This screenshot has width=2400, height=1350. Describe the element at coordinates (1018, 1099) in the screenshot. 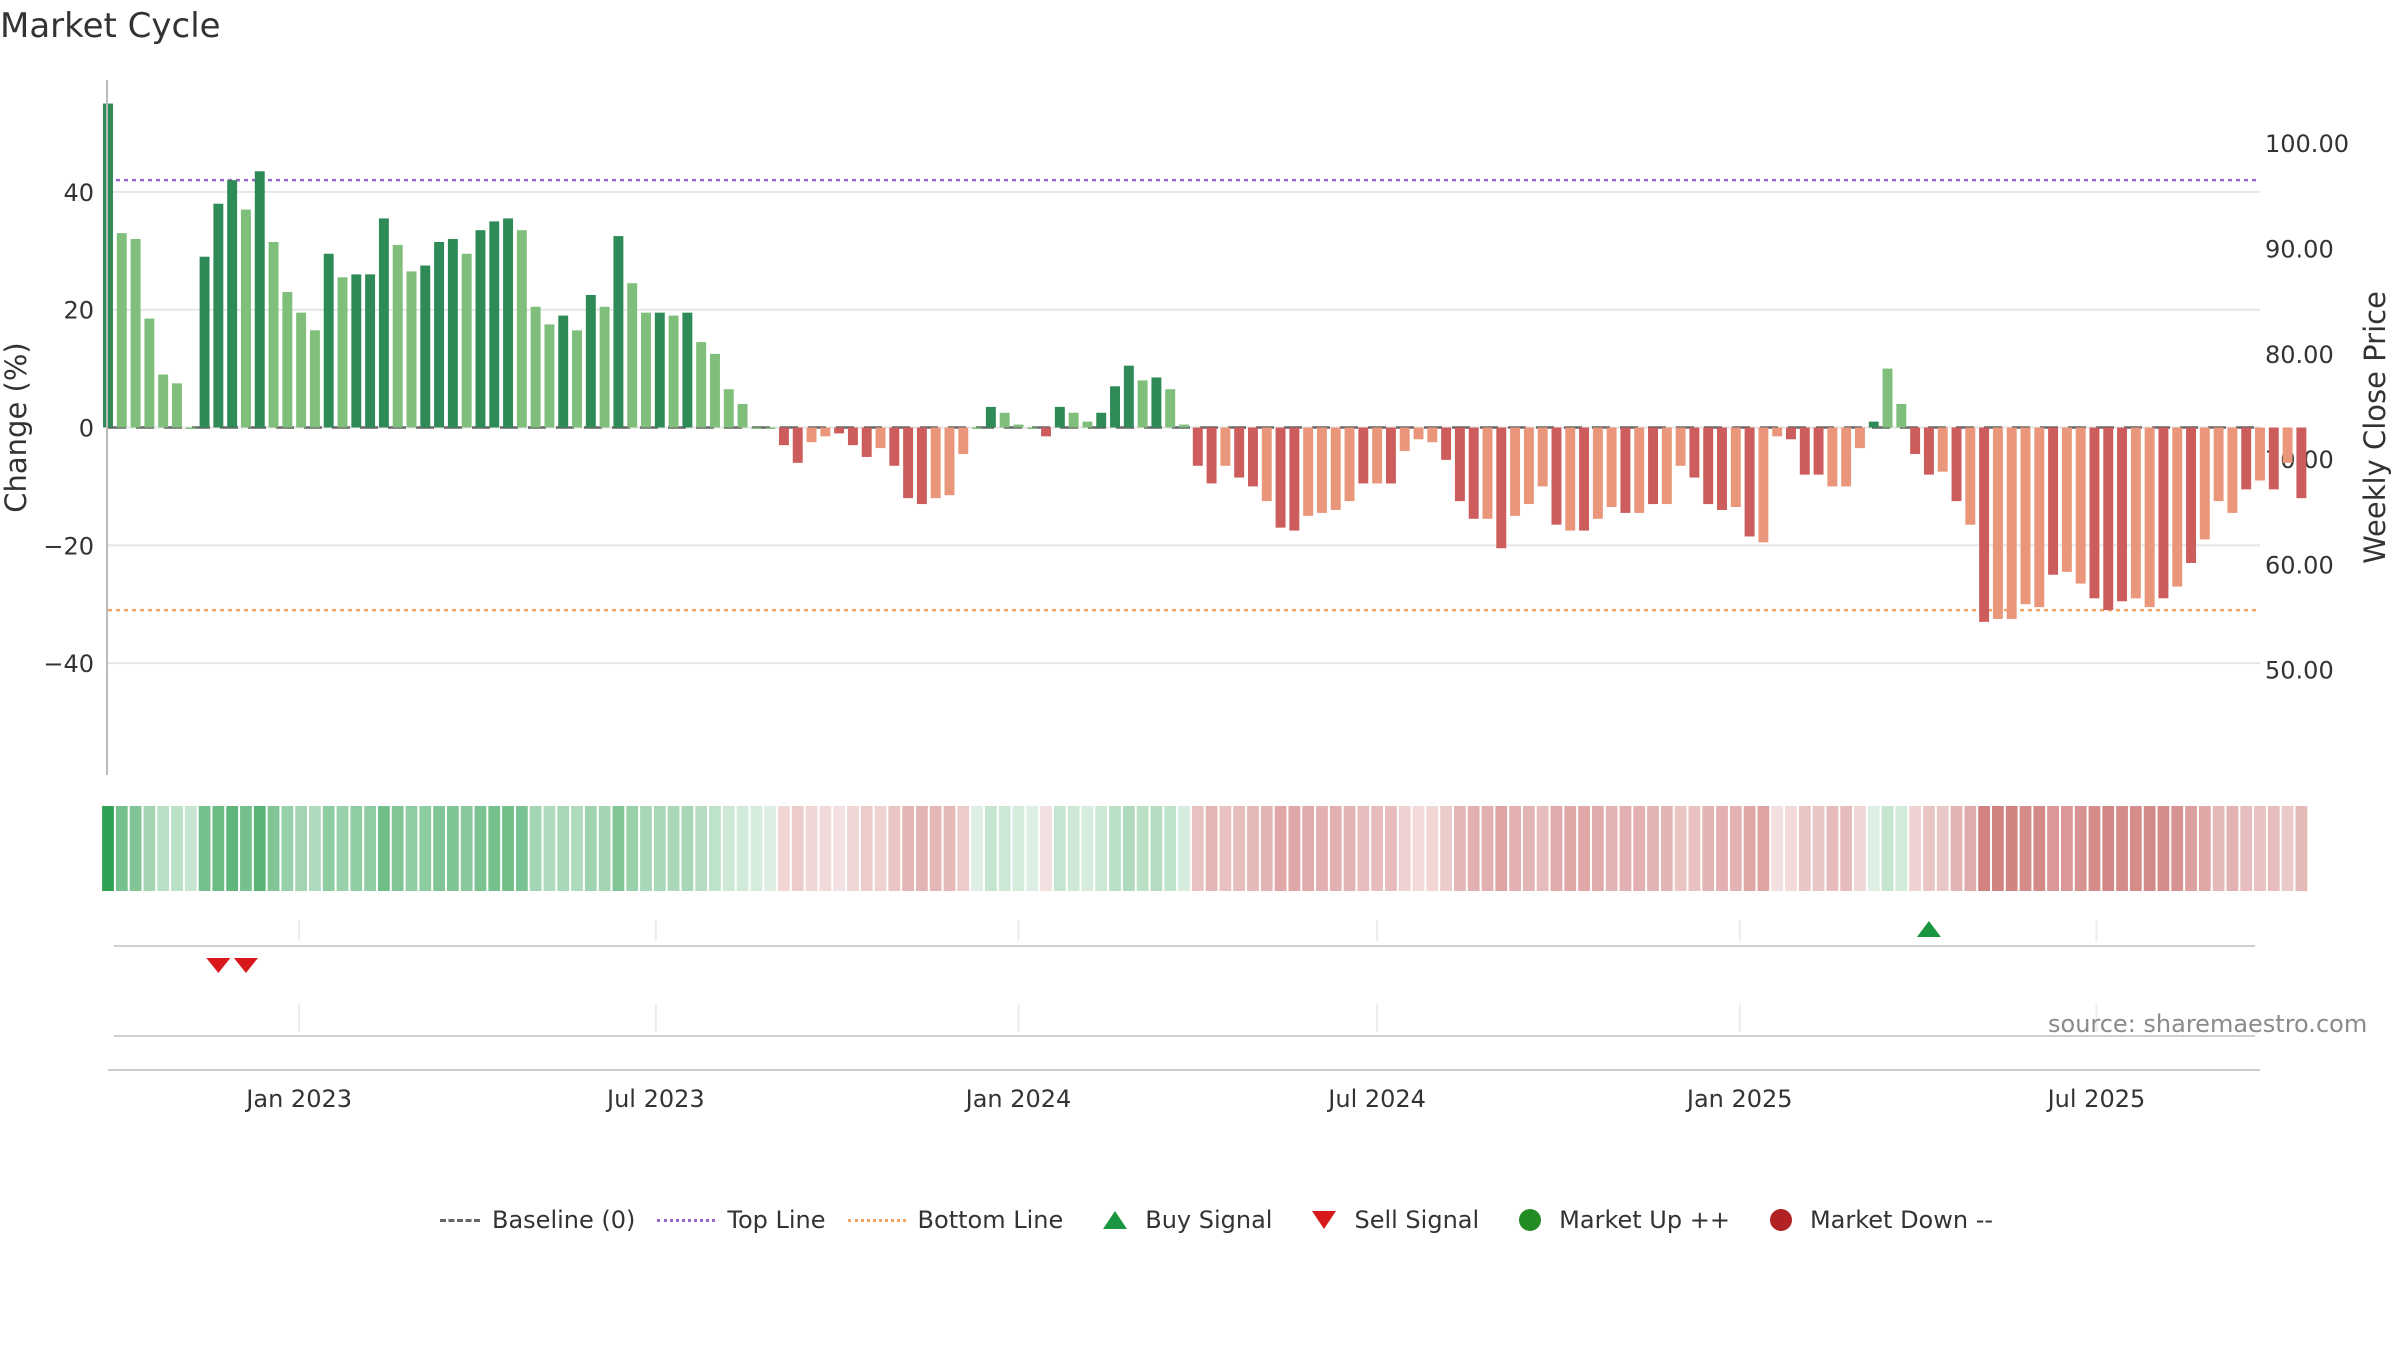

I see `x-tick-label: Jan 2024` at that location.